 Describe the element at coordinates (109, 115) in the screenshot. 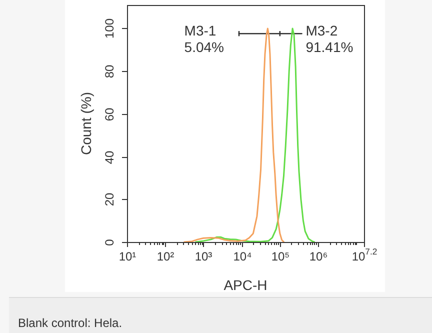

I see `y-tick-label: 60` at that location.